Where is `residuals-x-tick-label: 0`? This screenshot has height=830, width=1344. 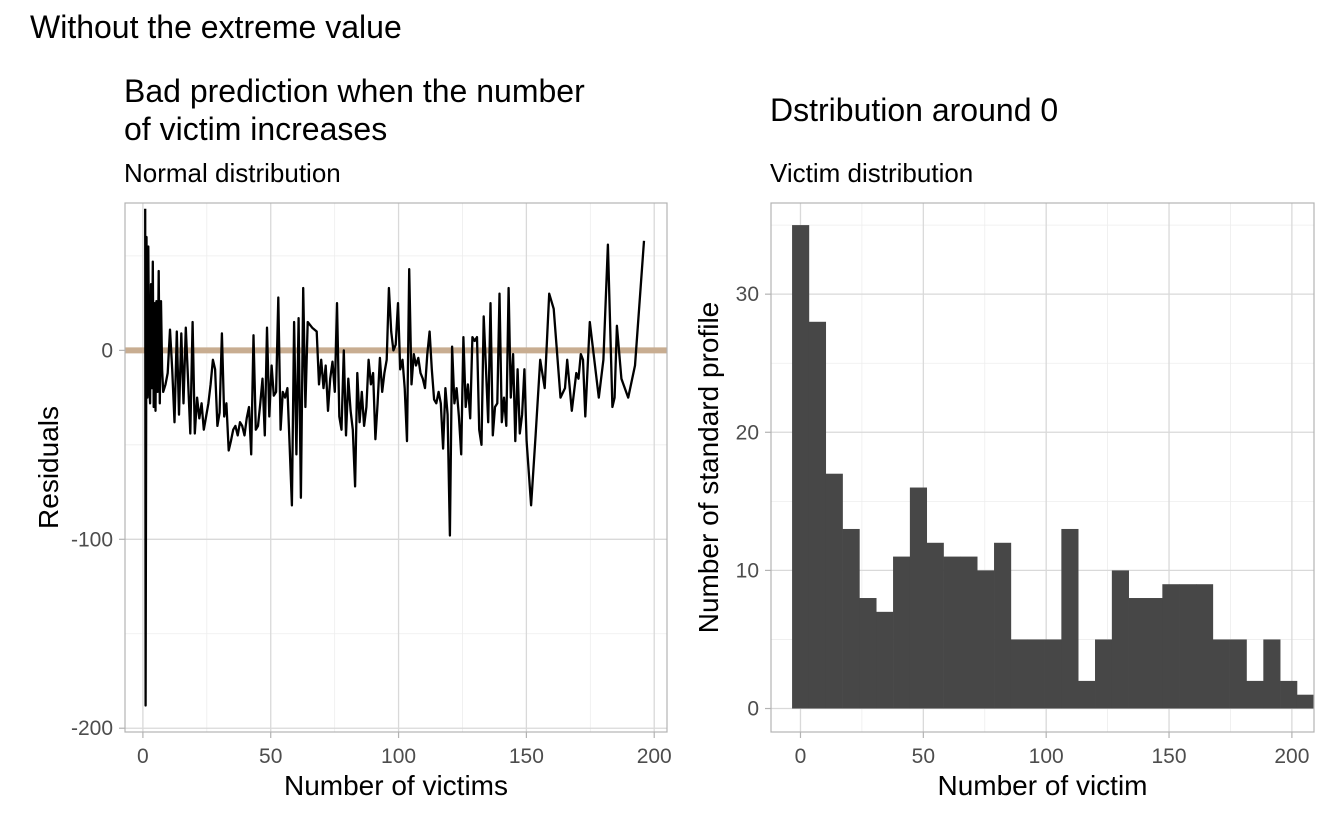 residuals-x-tick-label: 0 is located at coordinates (143, 756).